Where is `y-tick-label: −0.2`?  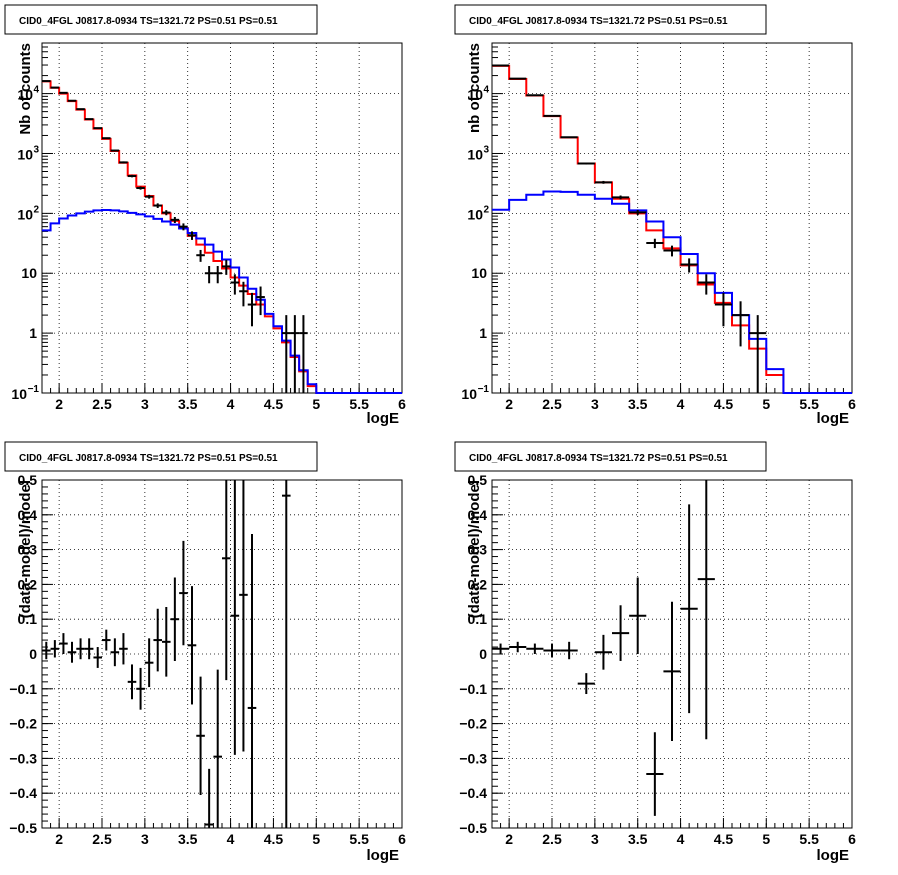 y-tick-label: −0.2 is located at coordinates (23, 724).